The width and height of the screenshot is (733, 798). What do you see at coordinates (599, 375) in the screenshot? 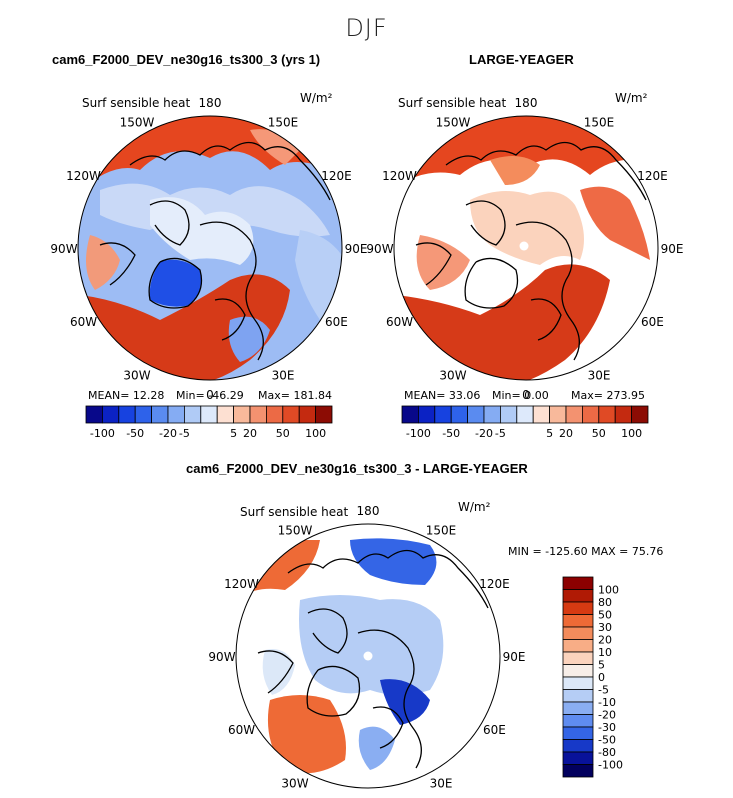
I see `panel2-lon-label: 30E` at bounding box center [599, 375].